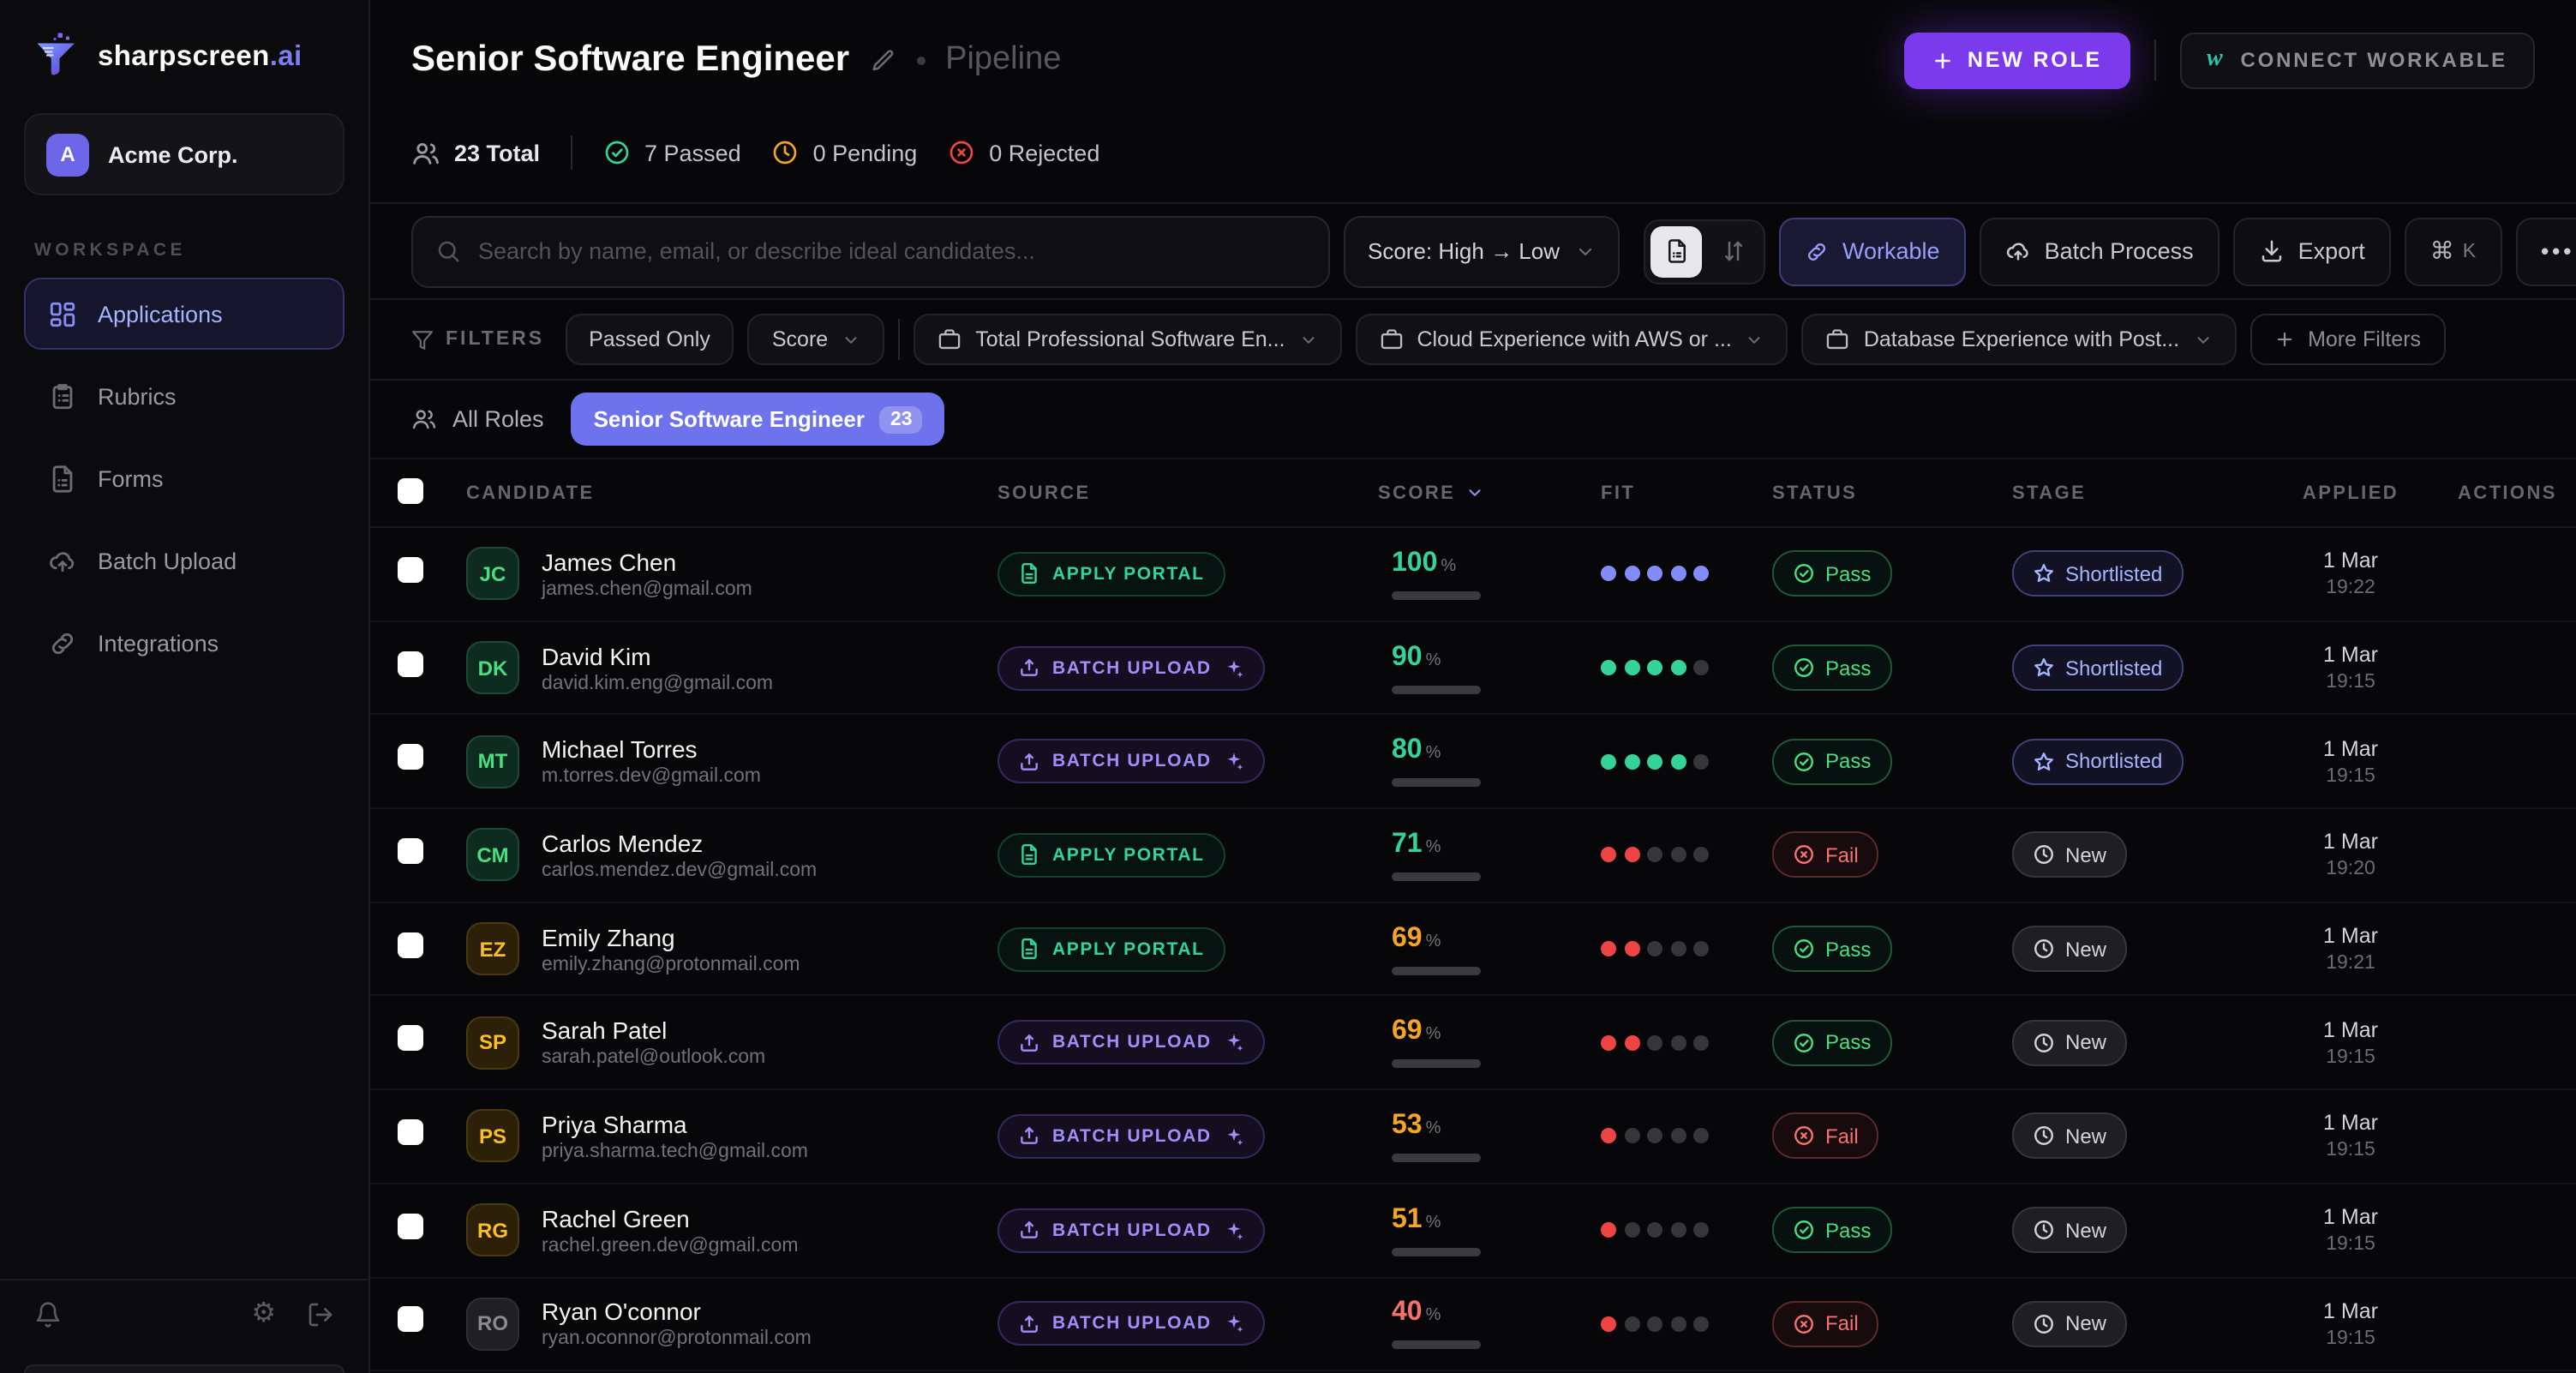 The image size is (2576, 1373). I want to click on new-role-button: NEW ROLE, so click(2016, 60).